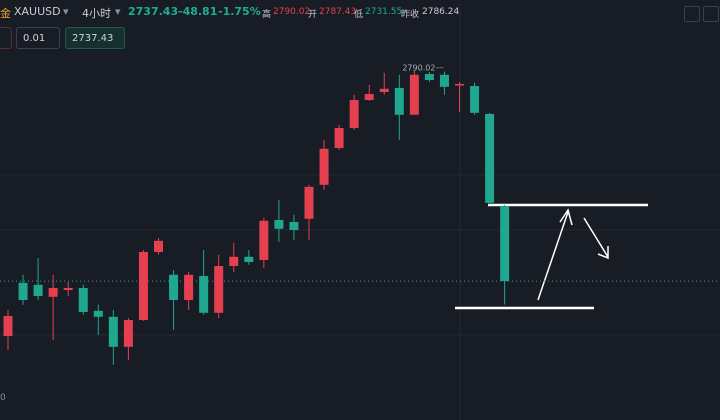  I want to click on open-label: 开, so click(313, 15).